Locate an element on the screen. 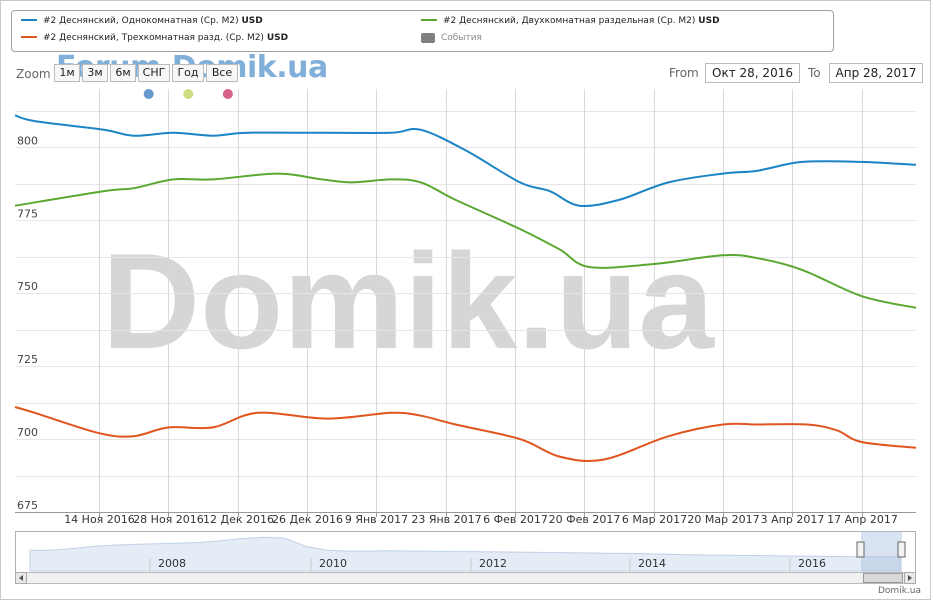 This screenshot has width=931, height=600. zoom-button-3m: 3м is located at coordinates (95, 73).